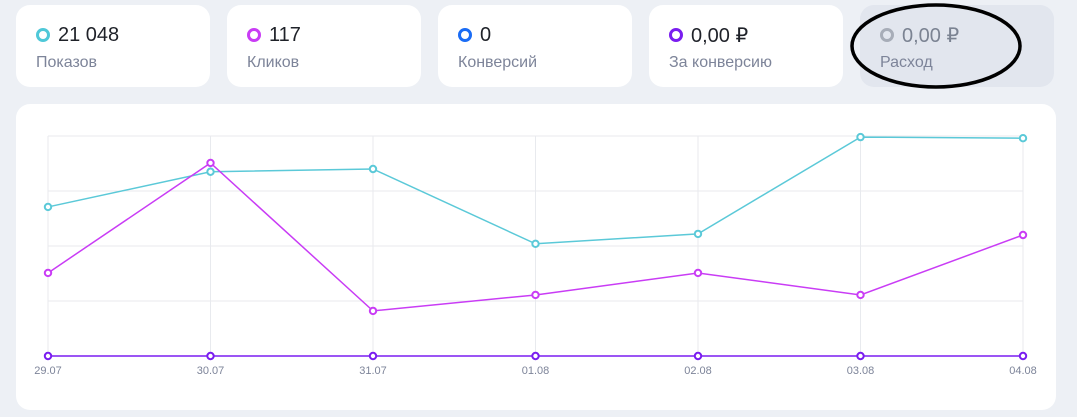 The height and width of the screenshot is (417, 1077). Describe the element at coordinates (861, 371) in the screenshot. I see `x-tick-label: 03.08` at that location.